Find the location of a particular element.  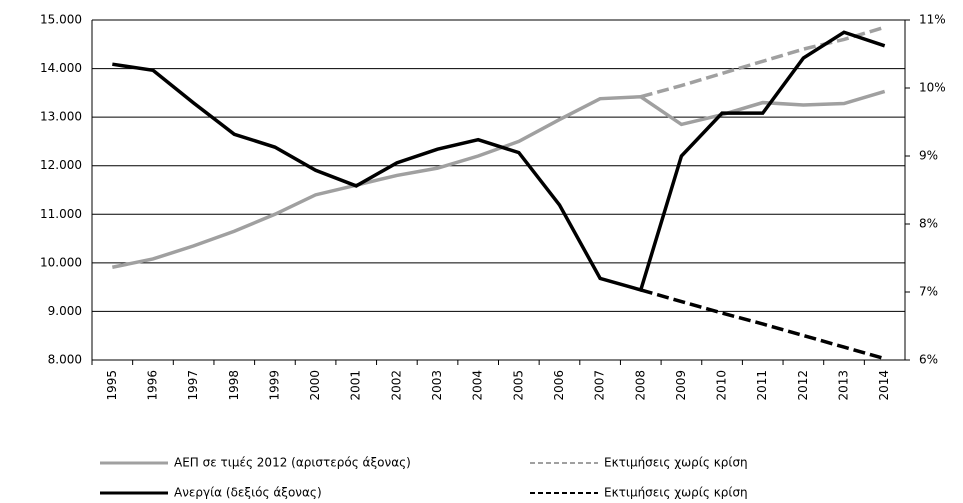

x-tick-label: 2002 is located at coordinates (396, 385).